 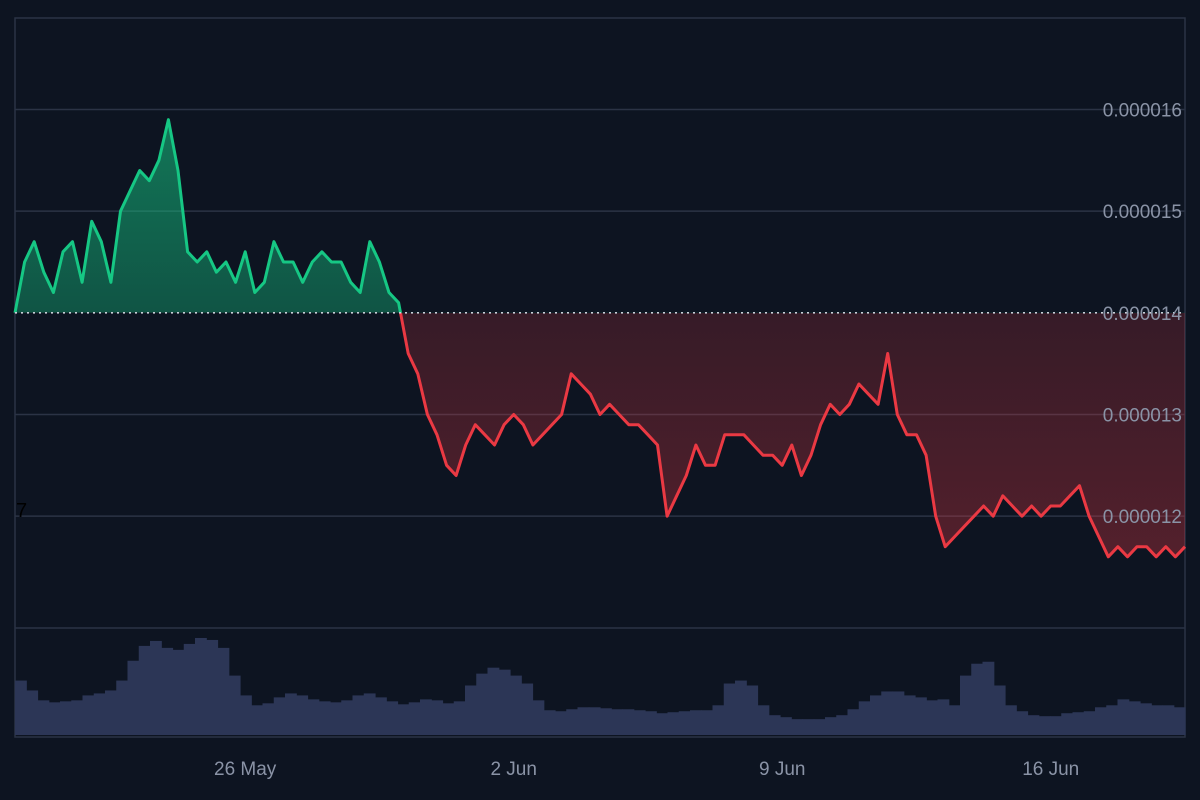 I want to click on y-tick-label: 0.000012, so click(x=1142, y=517).